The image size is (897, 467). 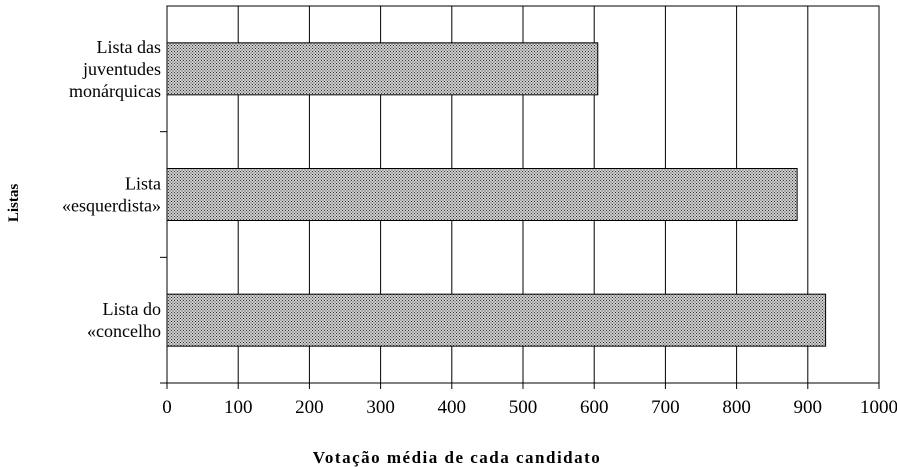 What do you see at coordinates (143, 184) in the screenshot?
I see `category-label-line: Lista` at bounding box center [143, 184].